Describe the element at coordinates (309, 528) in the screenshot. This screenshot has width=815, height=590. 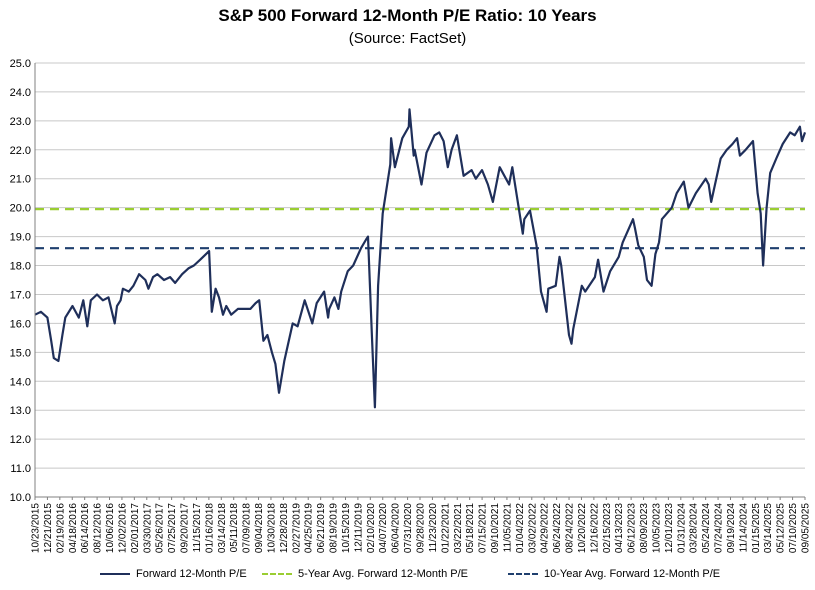
I see `x-tick-label: 04/25/2019` at that location.